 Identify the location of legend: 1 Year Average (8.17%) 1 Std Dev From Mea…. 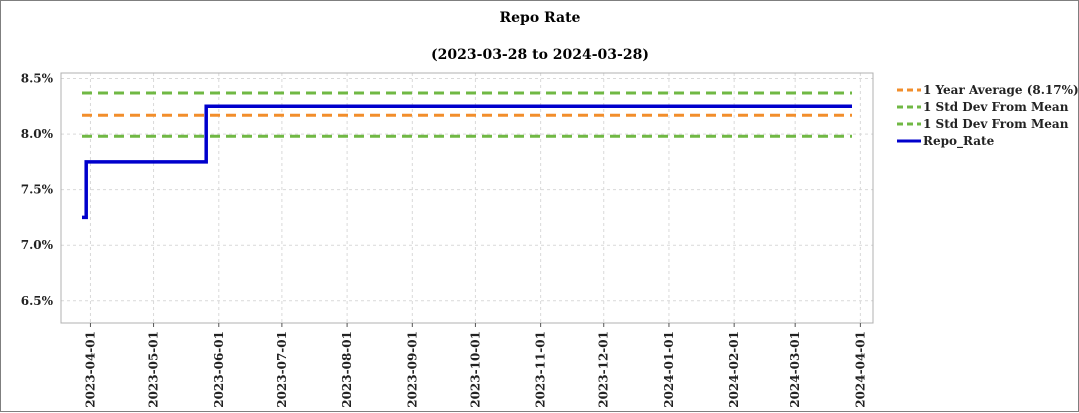
(988, 116).